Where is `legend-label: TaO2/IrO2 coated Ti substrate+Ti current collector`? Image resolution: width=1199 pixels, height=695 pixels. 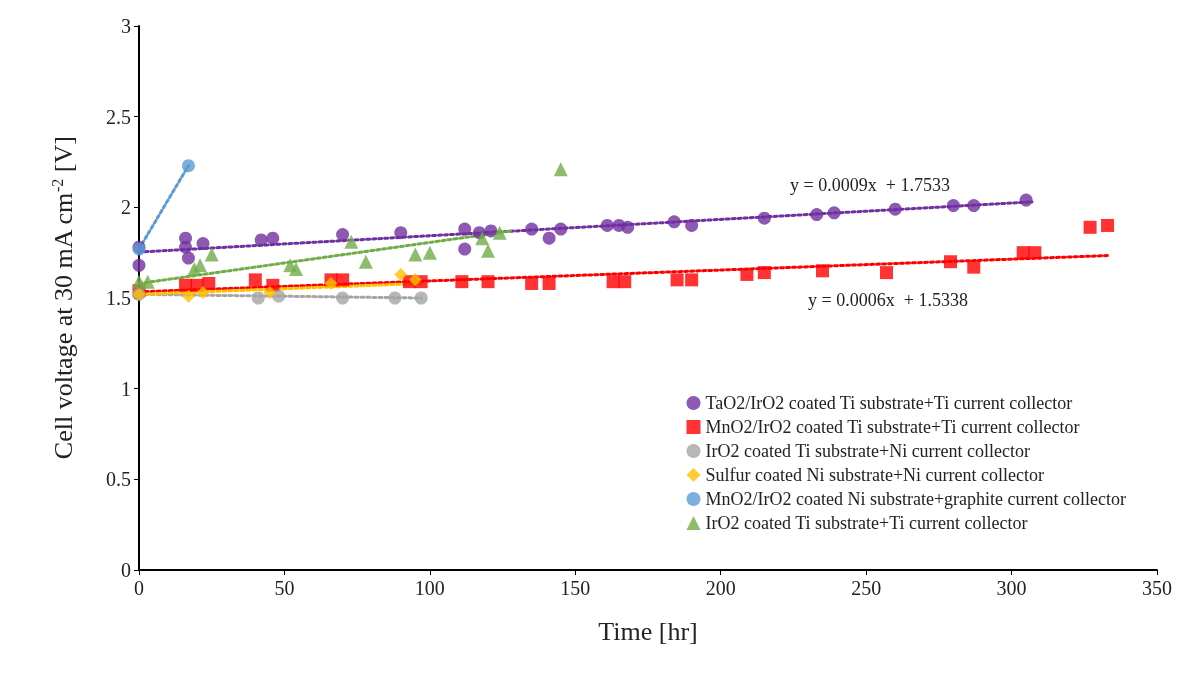 legend-label: TaO2/IrO2 coated Ti substrate+Ti current collector is located at coordinates (889, 403).